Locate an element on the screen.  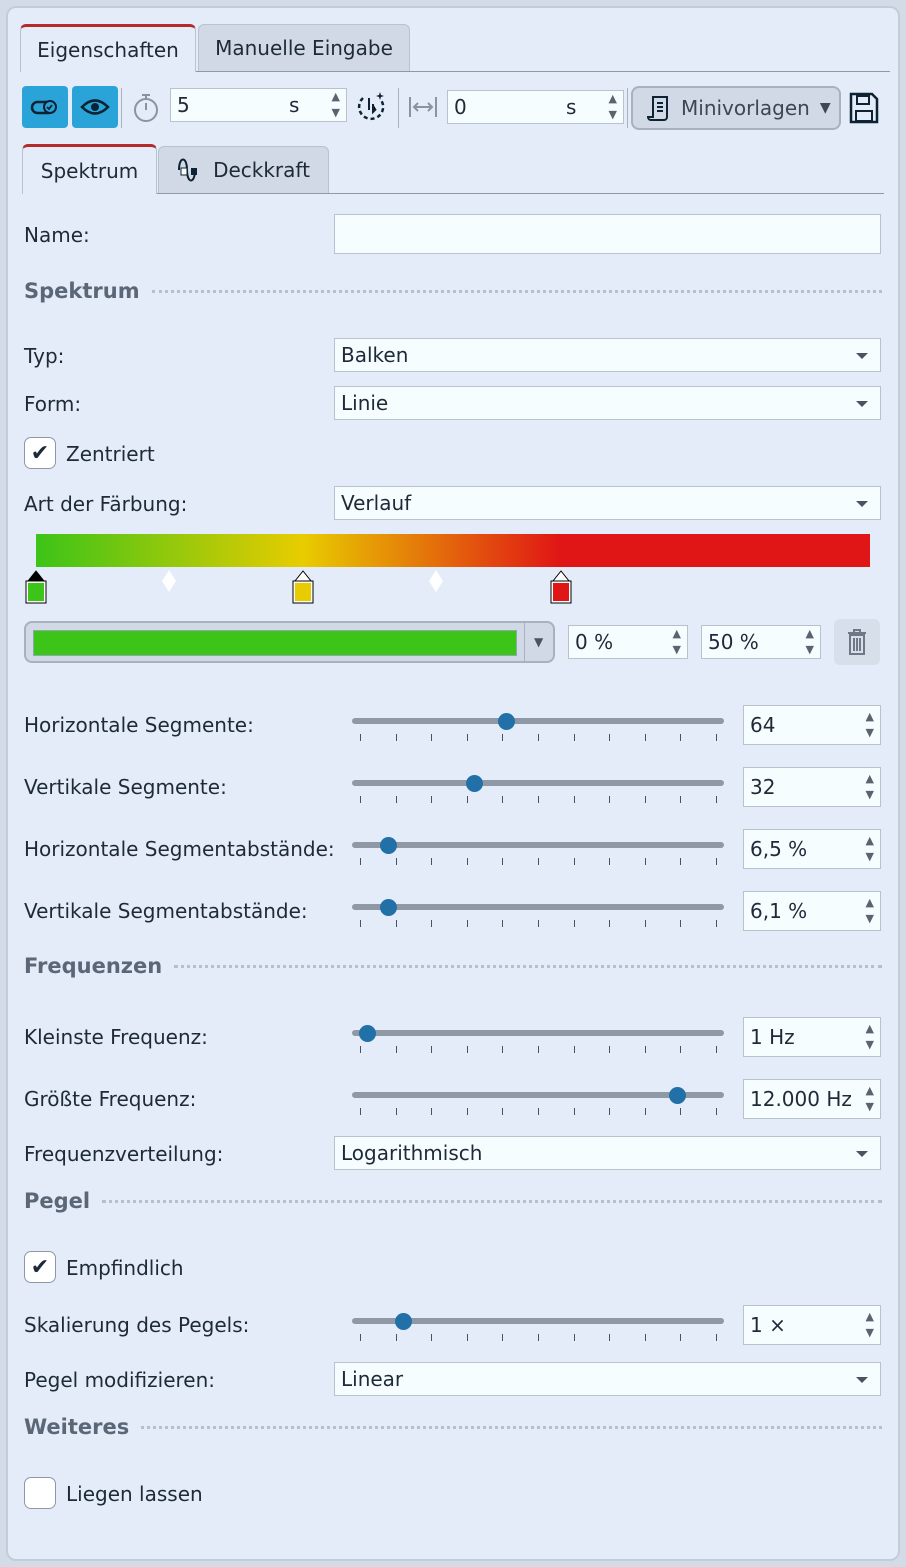
form-label: Form: is located at coordinates (53, 404).